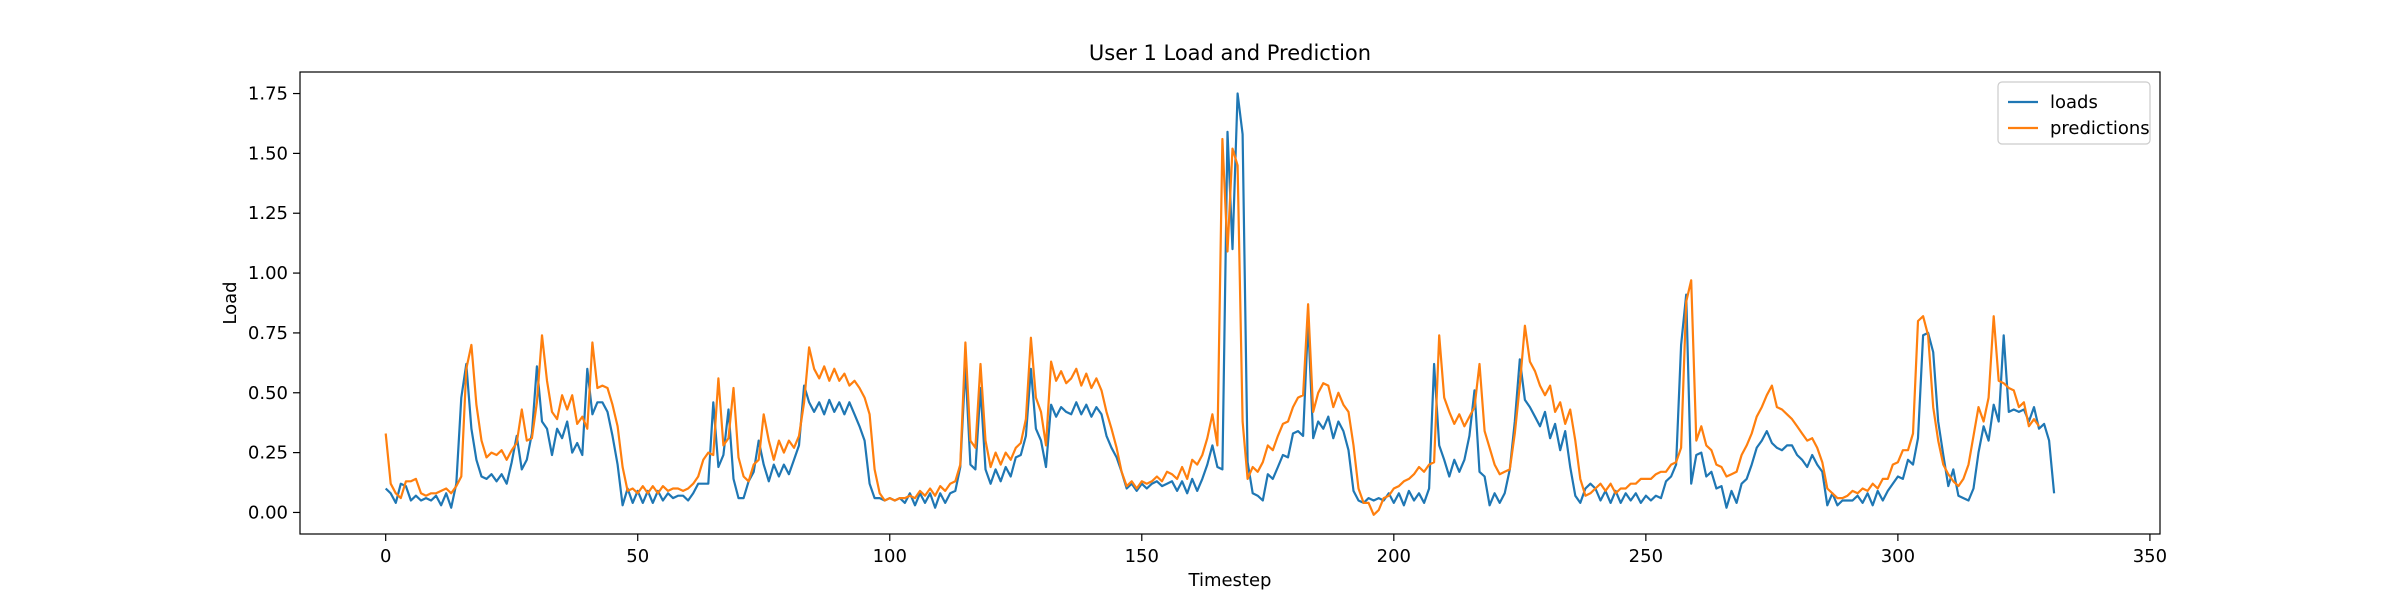  Describe the element at coordinates (1230, 53) in the screenshot. I see `chart-title: User 1 Load and Prediction` at that location.